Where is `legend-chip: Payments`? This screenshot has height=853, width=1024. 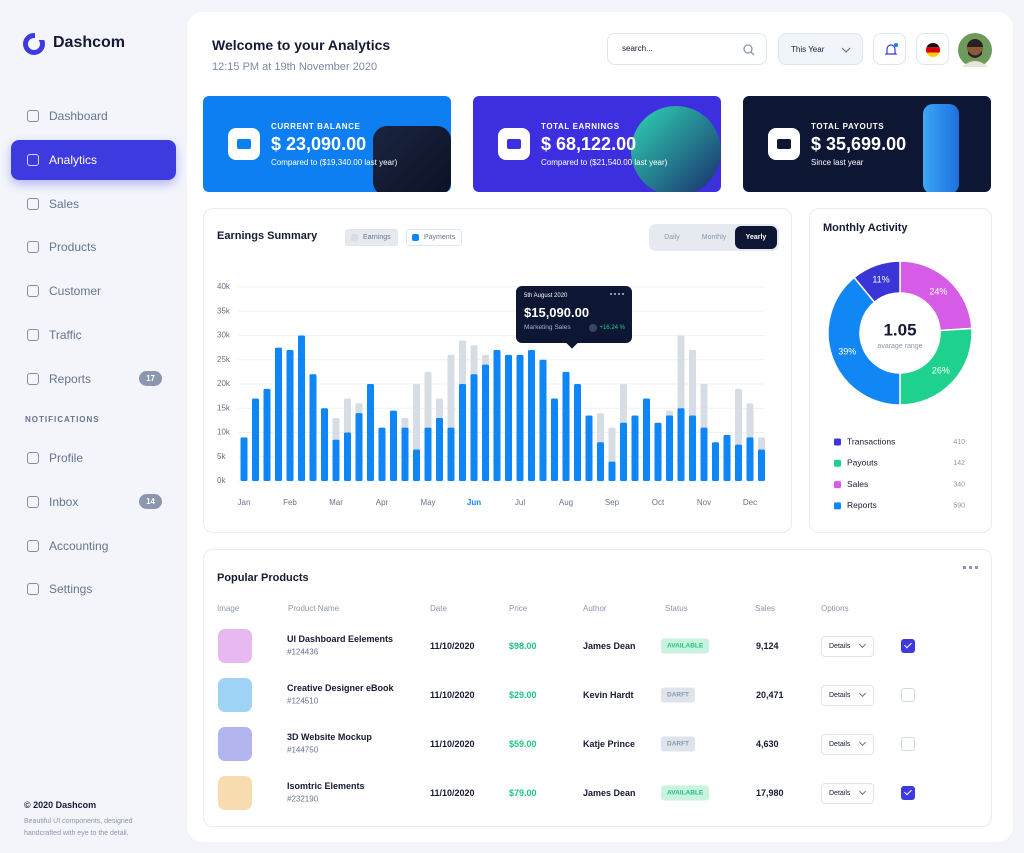 legend-chip: Payments is located at coordinates (434, 237).